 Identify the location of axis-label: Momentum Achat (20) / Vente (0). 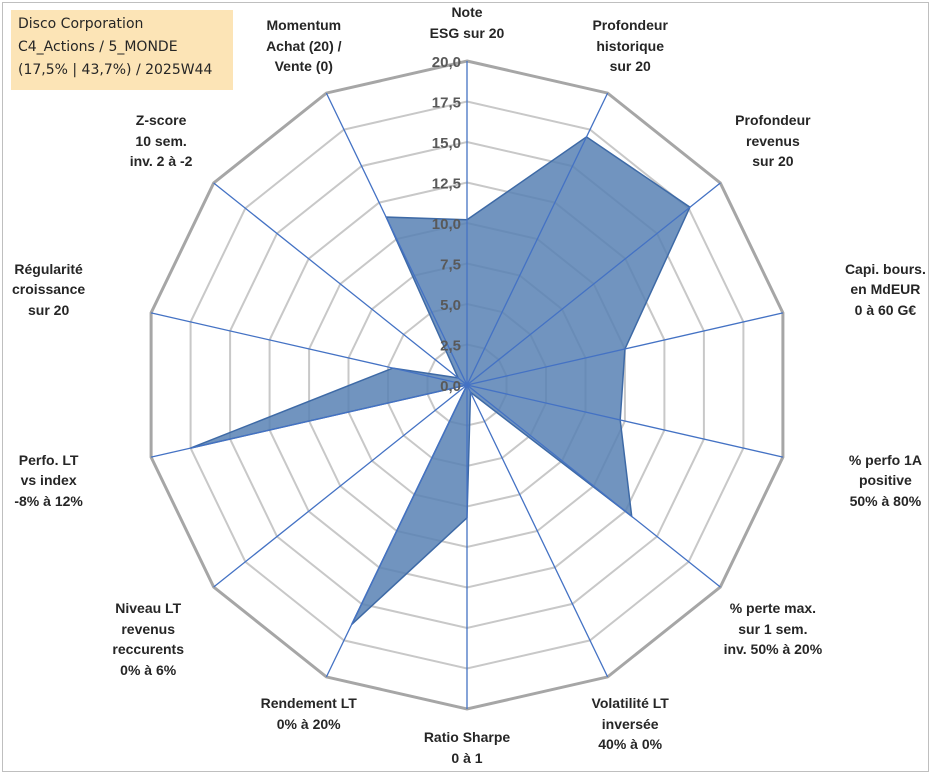
(304, 46).